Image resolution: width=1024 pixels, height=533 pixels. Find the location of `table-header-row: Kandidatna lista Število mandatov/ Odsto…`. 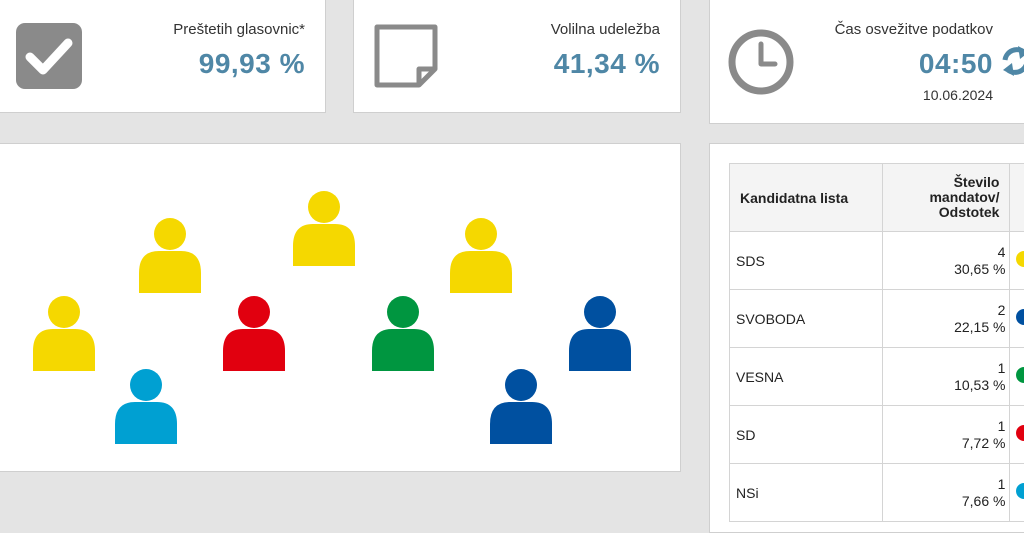

table-header-row: Kandidatna lista Število mandatov/ Odsto… is located at coordinates (877, 198).